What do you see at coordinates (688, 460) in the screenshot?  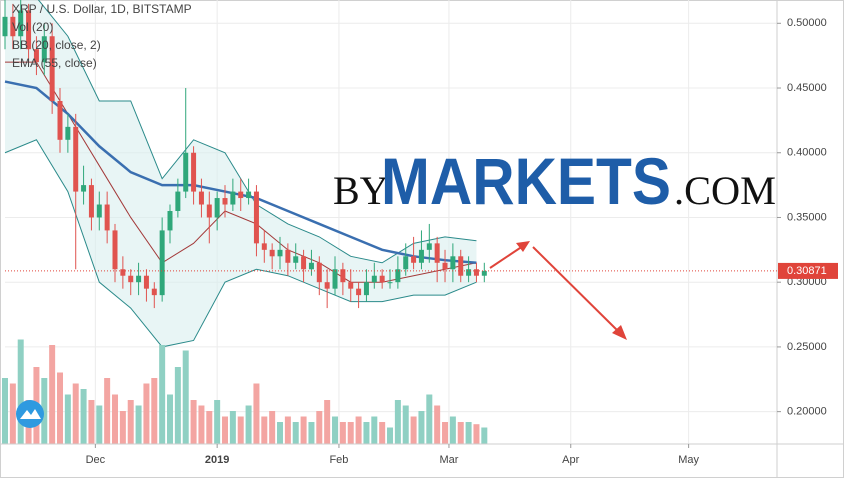 I see `x-tick-label: May` at bounding box center [688, 460].